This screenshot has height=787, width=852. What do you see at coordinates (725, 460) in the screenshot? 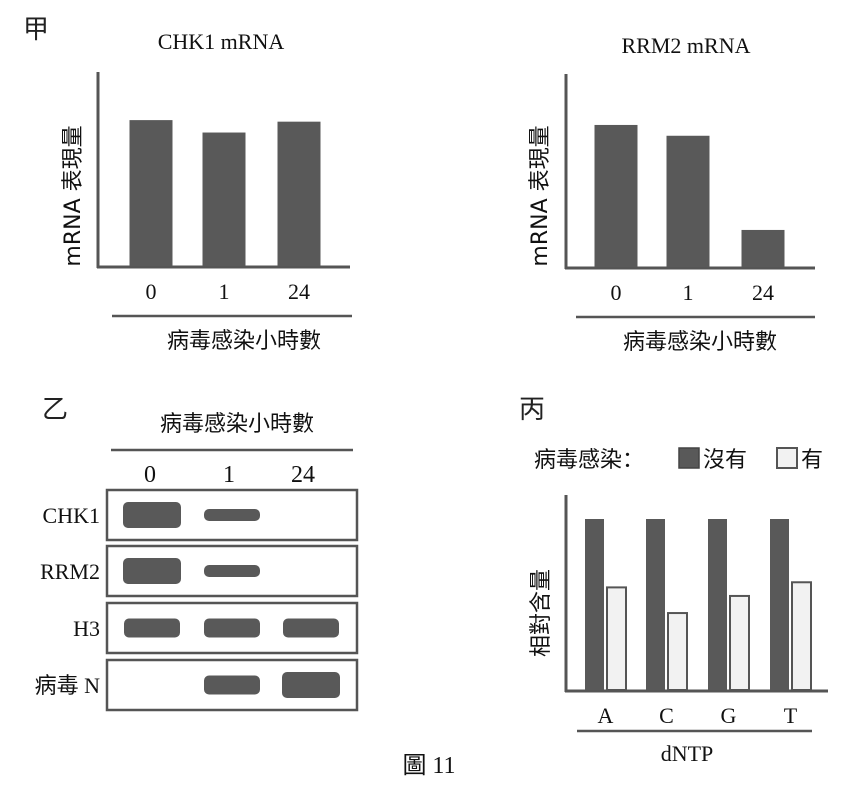
I see `legend-label-no-infection: 沒有` at bounding box center [725, 460].